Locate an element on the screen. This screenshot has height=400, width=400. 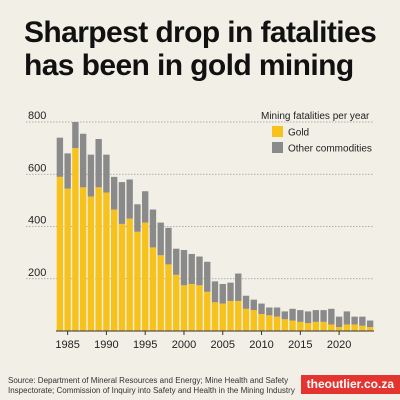
bar-other-2024 is located at coordinates (370, 324).